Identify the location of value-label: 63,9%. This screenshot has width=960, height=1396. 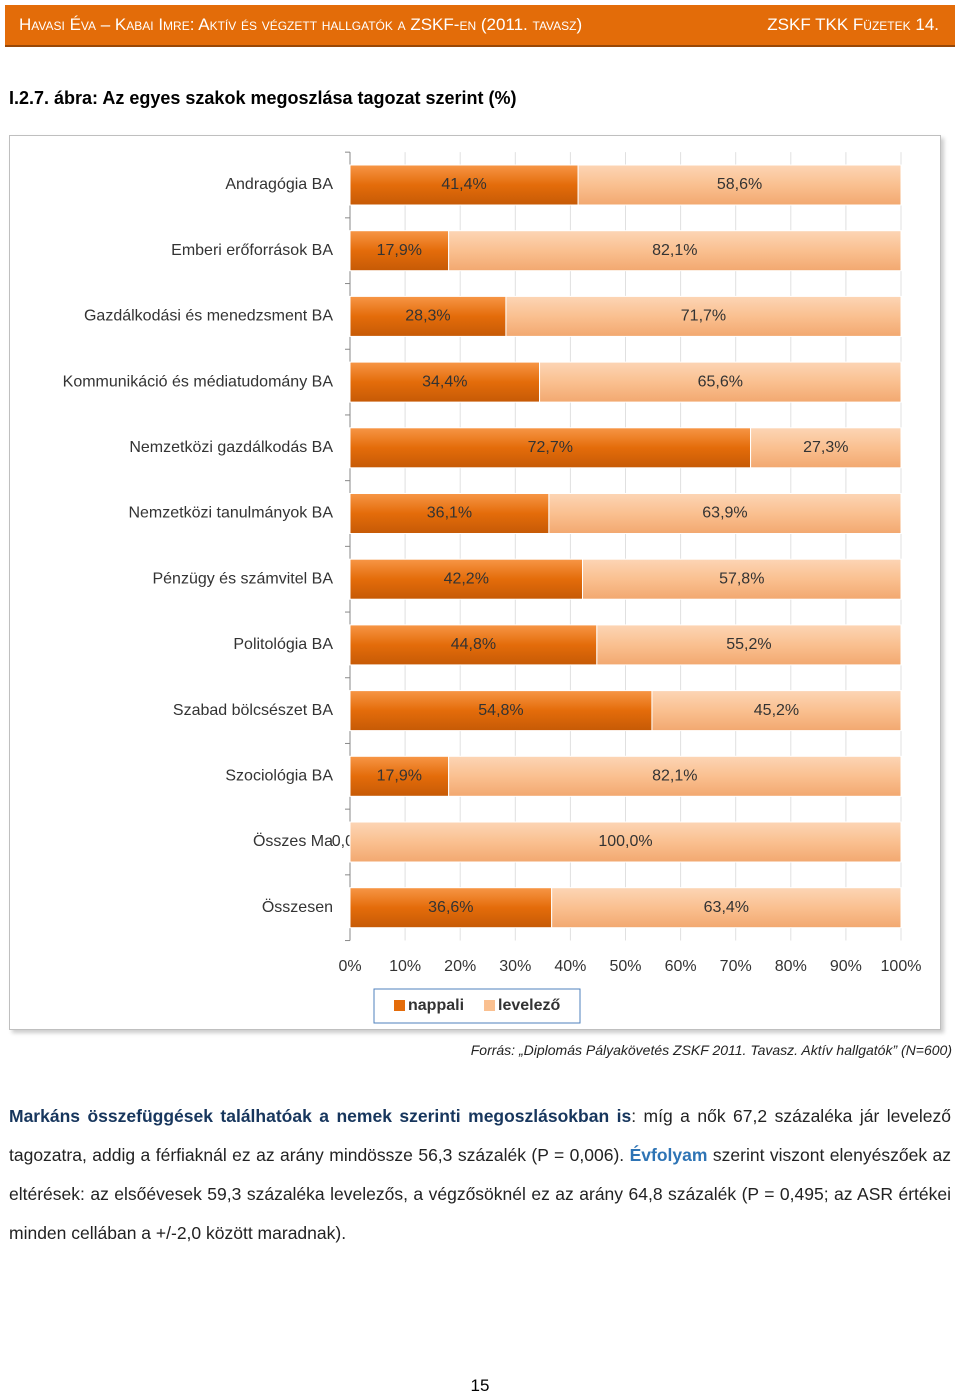
(724, 513).